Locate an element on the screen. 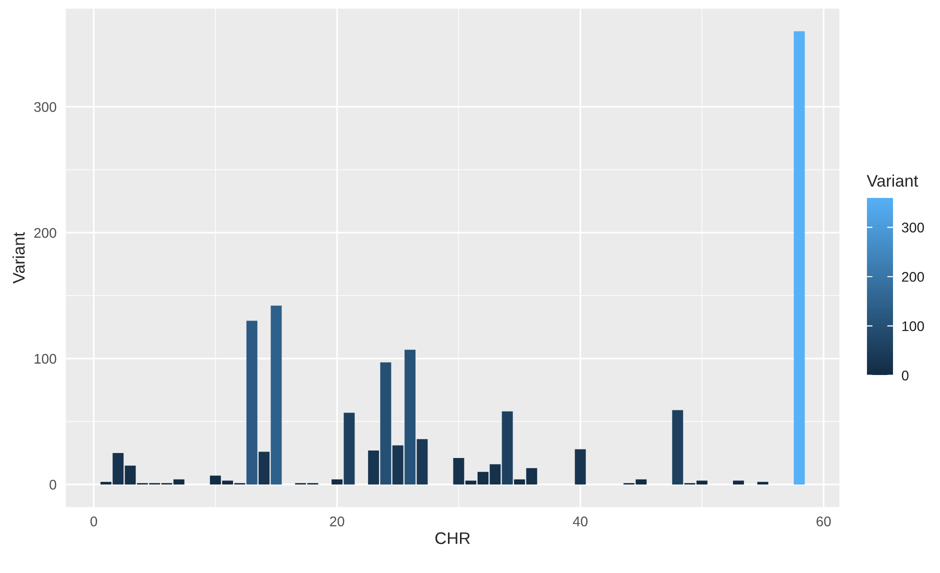 This screenshot has width=940, height=573. y-axis-title: Variant is located at coordinates (18, 258).